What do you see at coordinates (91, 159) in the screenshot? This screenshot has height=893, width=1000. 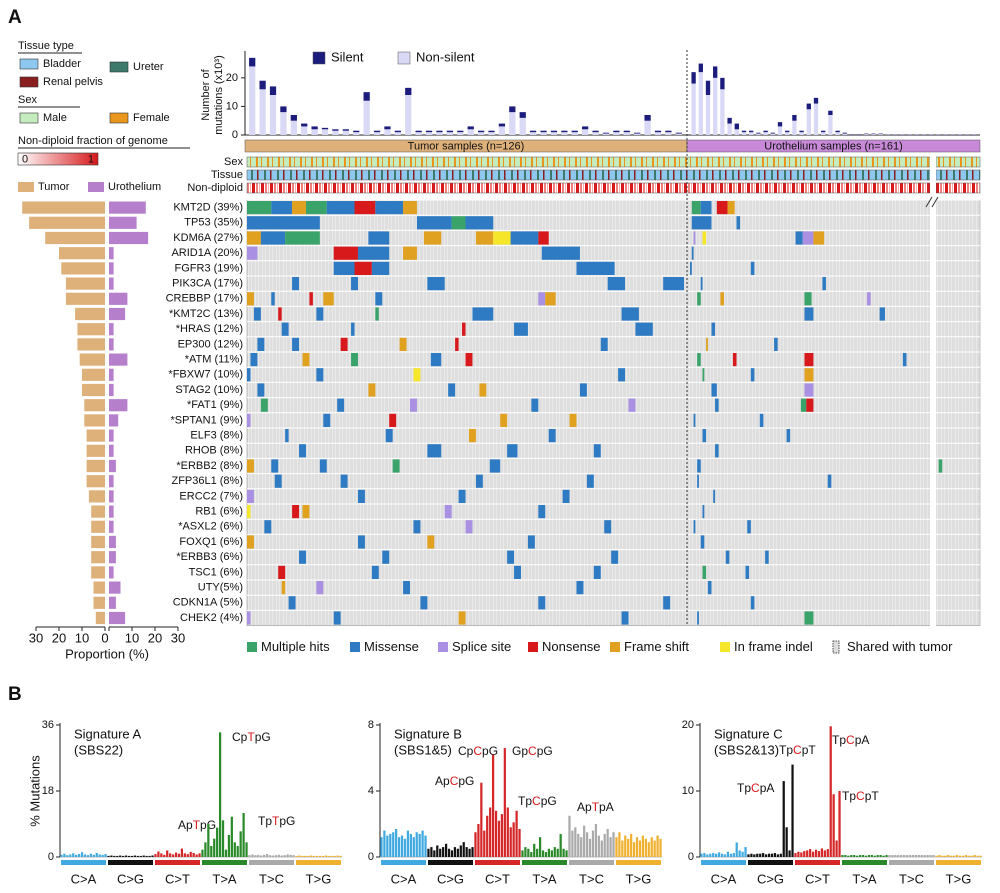 I see `scale-label: 1` at bounding box center [91, 159].